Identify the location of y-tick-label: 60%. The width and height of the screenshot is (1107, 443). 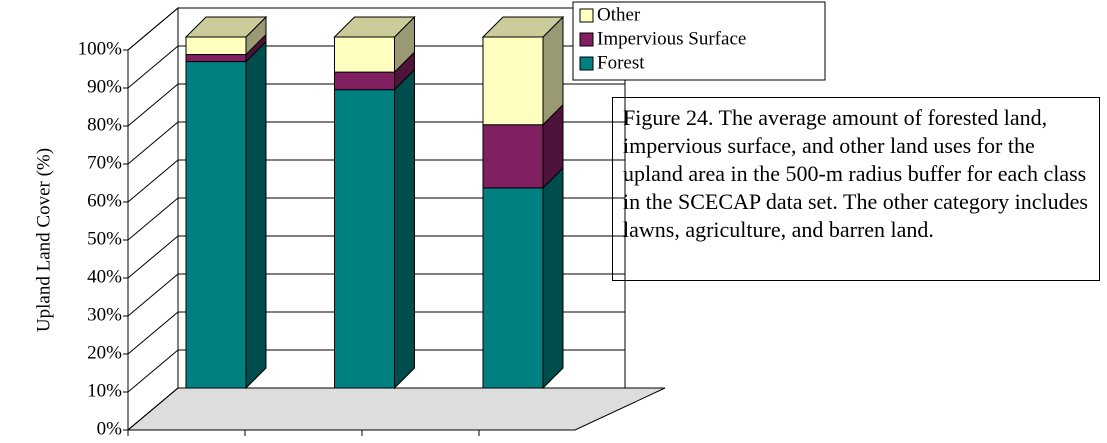
(104, 200).